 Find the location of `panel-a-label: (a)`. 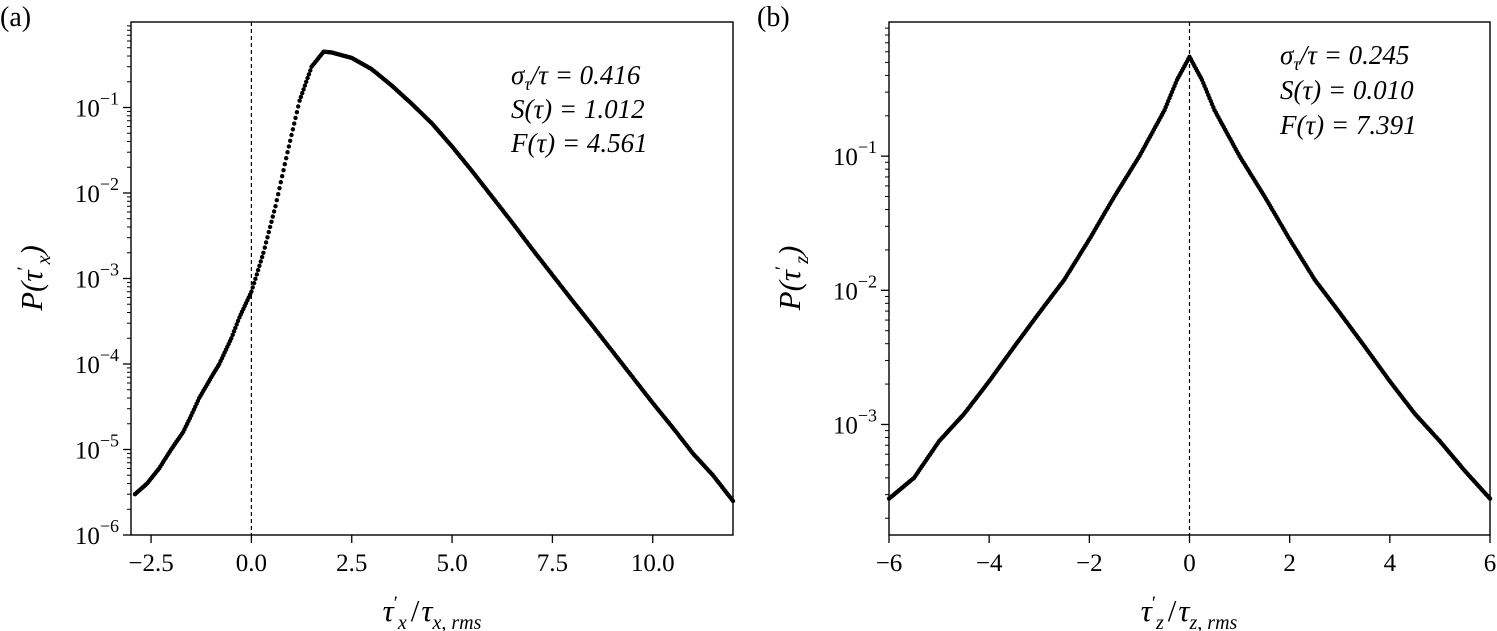

panel-a-label: (a) is located at coordinates (15, 17).